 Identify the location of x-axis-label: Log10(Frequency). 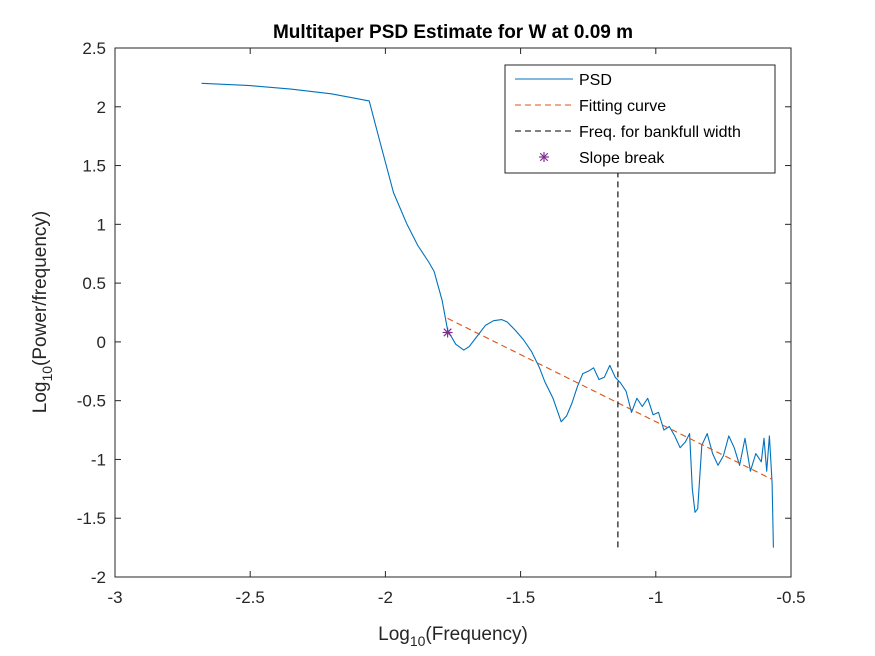
(453, 636).